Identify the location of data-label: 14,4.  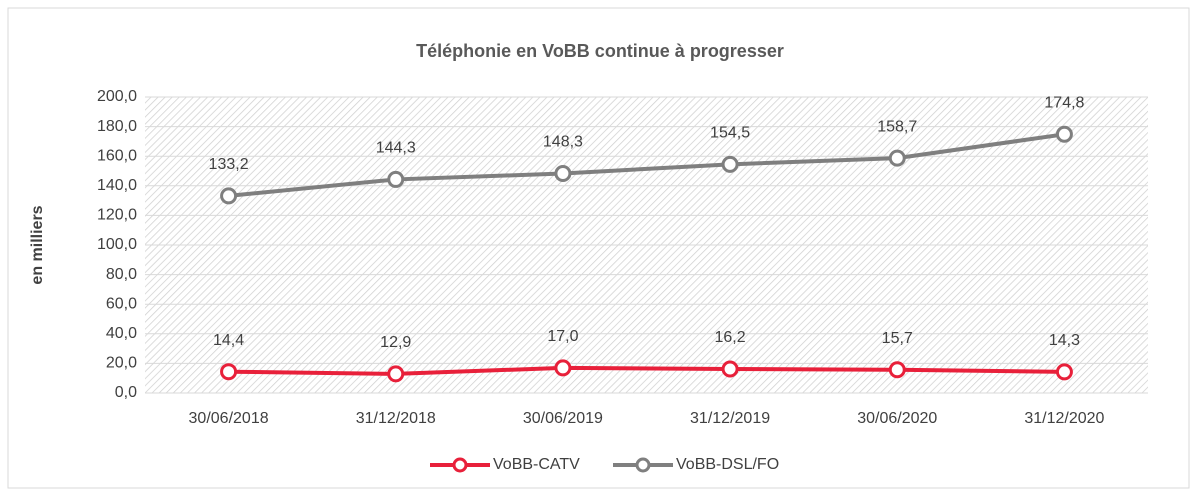
(228, 340).